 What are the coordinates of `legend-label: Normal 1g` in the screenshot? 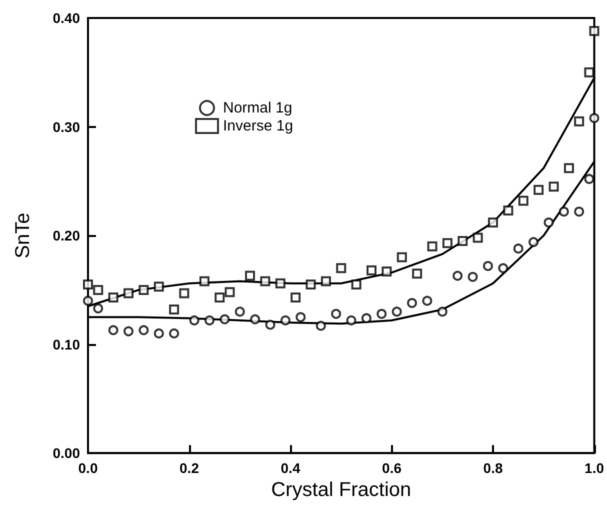 It's located at (257, 108).